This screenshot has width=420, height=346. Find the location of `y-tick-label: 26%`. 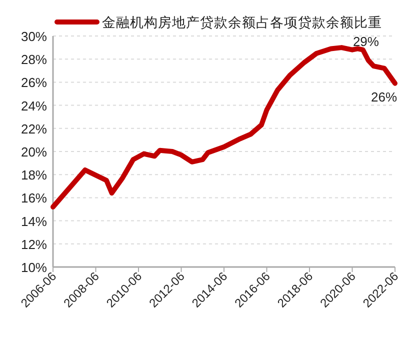

y-tick-label: 26% is located at coordinates (34, 82).